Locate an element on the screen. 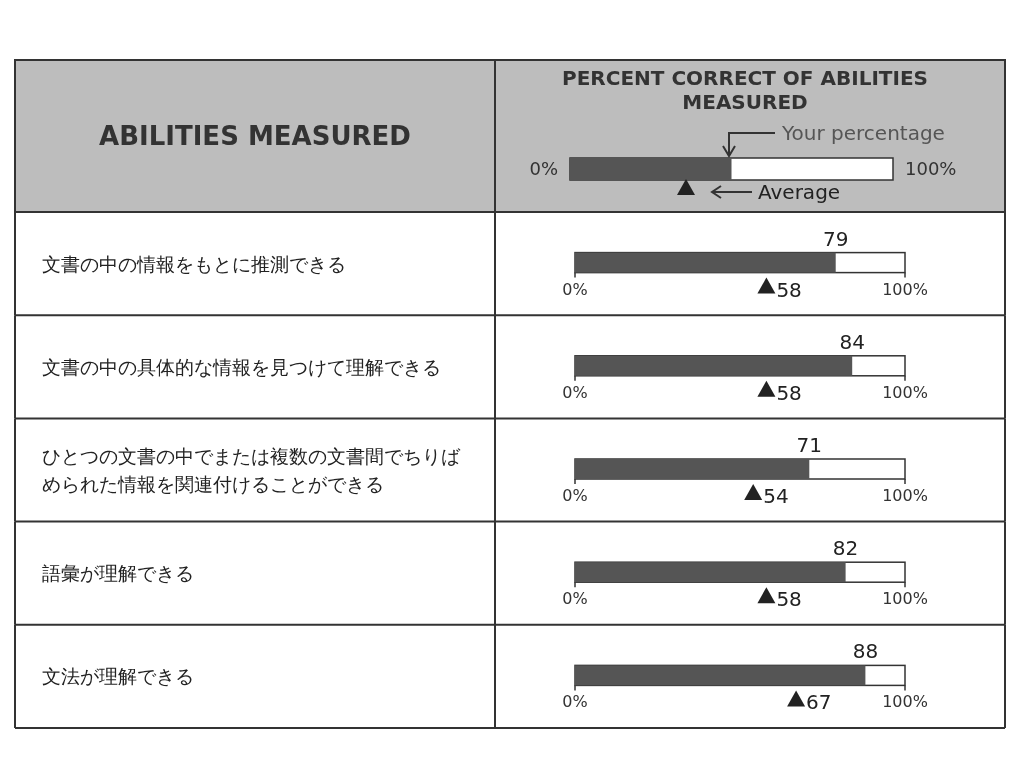  data-label: 82 is located at coordinates (845, 548).